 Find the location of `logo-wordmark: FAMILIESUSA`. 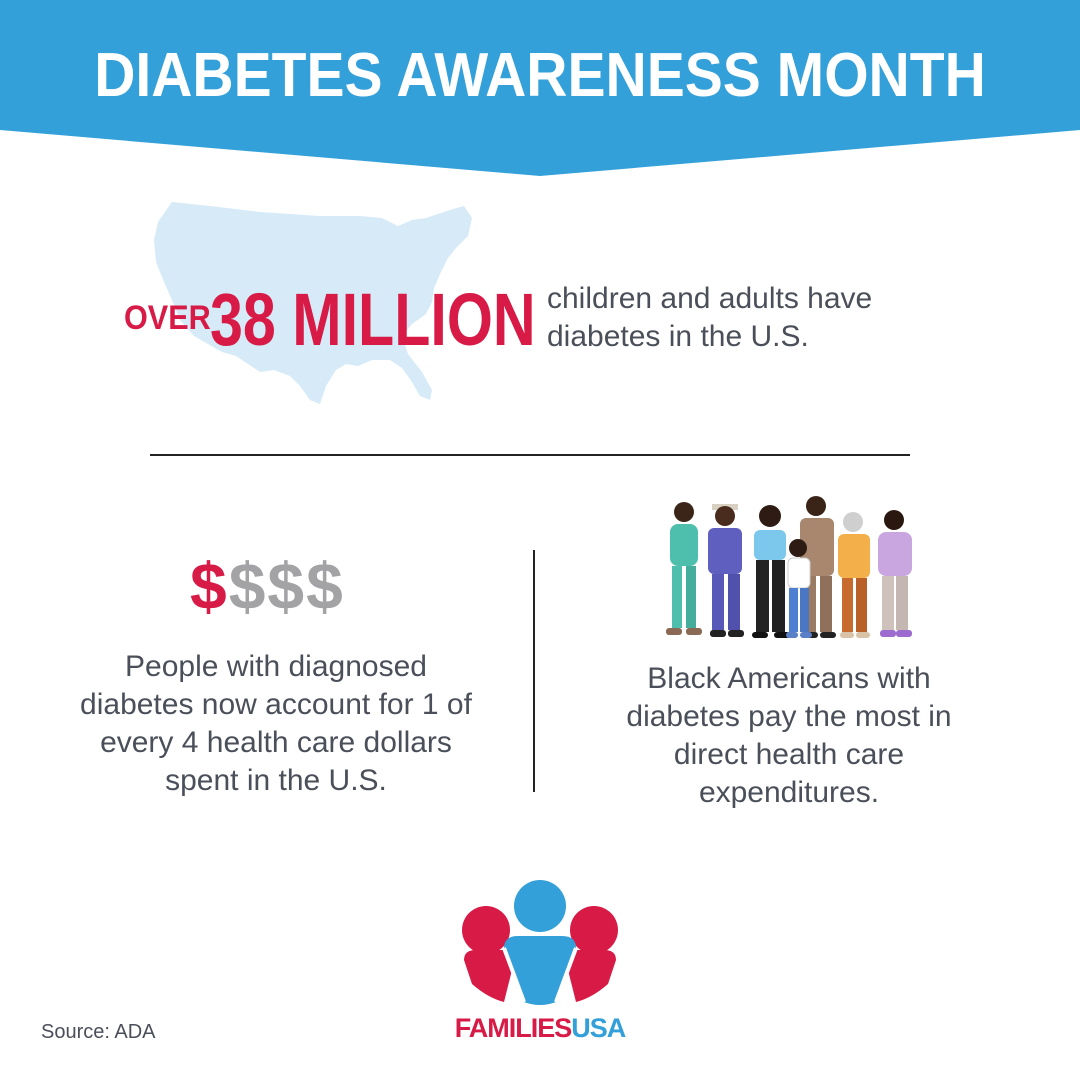

logo-wordmark: FAMILIESUSA is located at coordinates (540, 1028).